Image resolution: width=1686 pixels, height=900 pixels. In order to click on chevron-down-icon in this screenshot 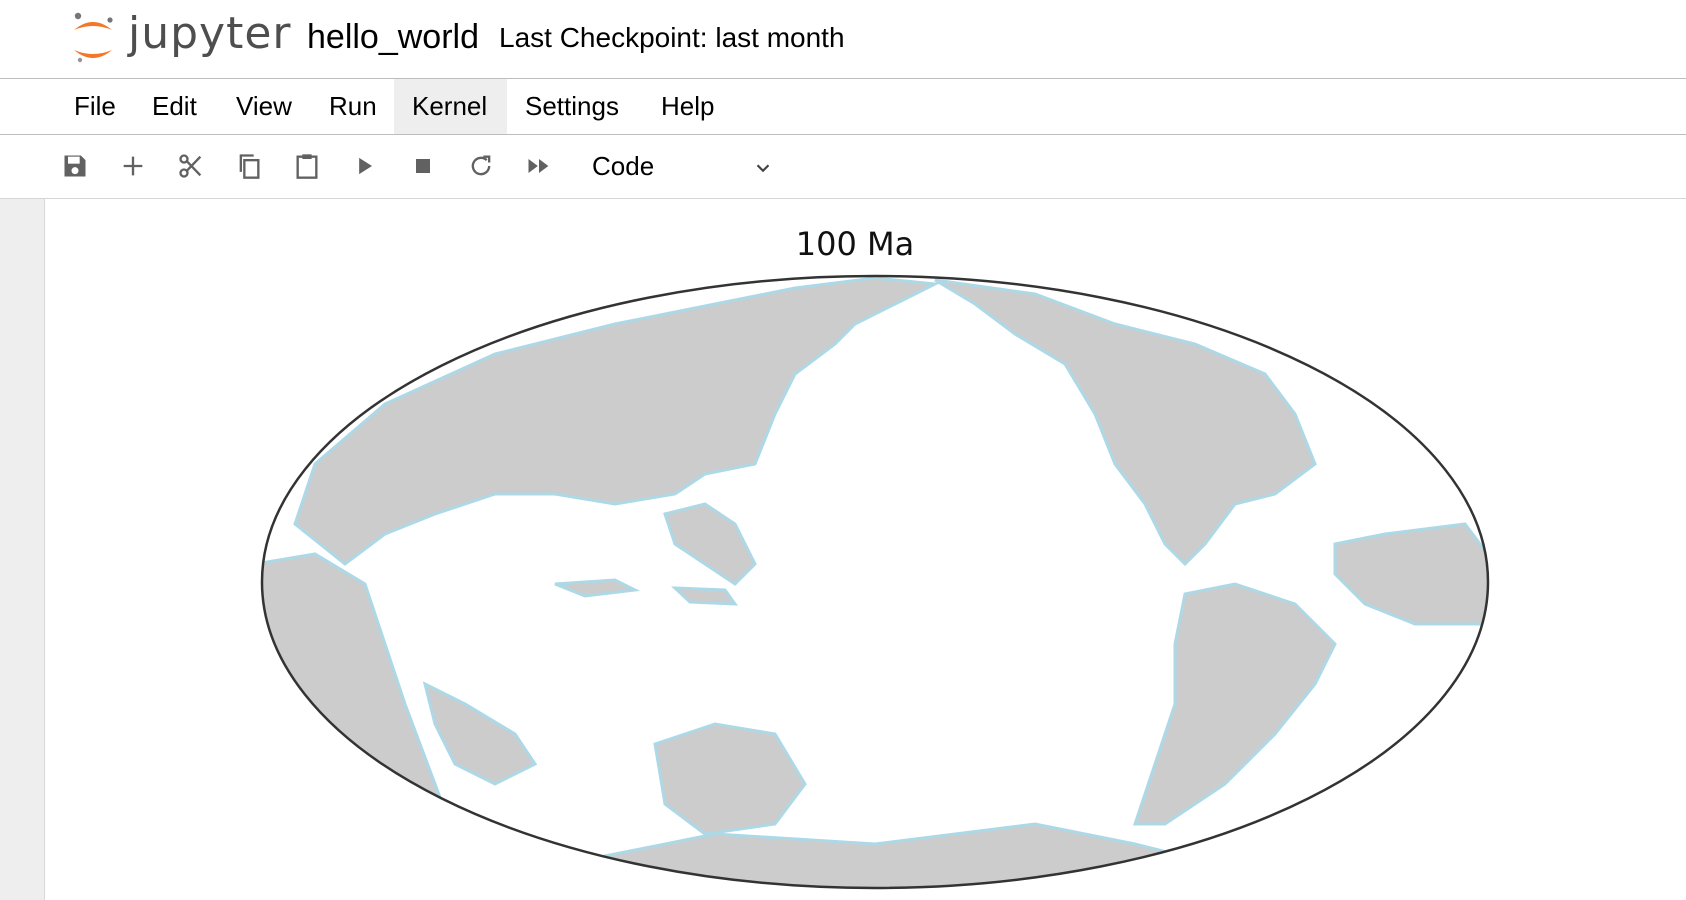, I will do `click(763, 168)`.